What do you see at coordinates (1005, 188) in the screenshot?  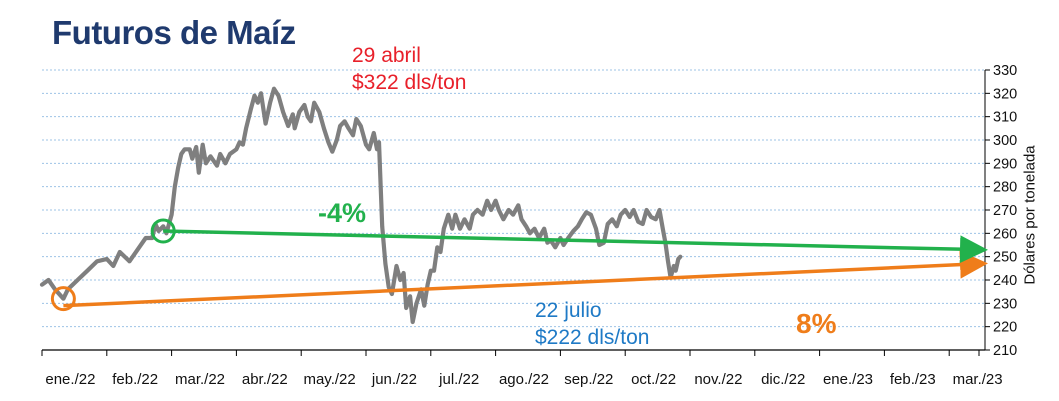 I see `y-tick-label: 280` at bounding box center [1005, 188].